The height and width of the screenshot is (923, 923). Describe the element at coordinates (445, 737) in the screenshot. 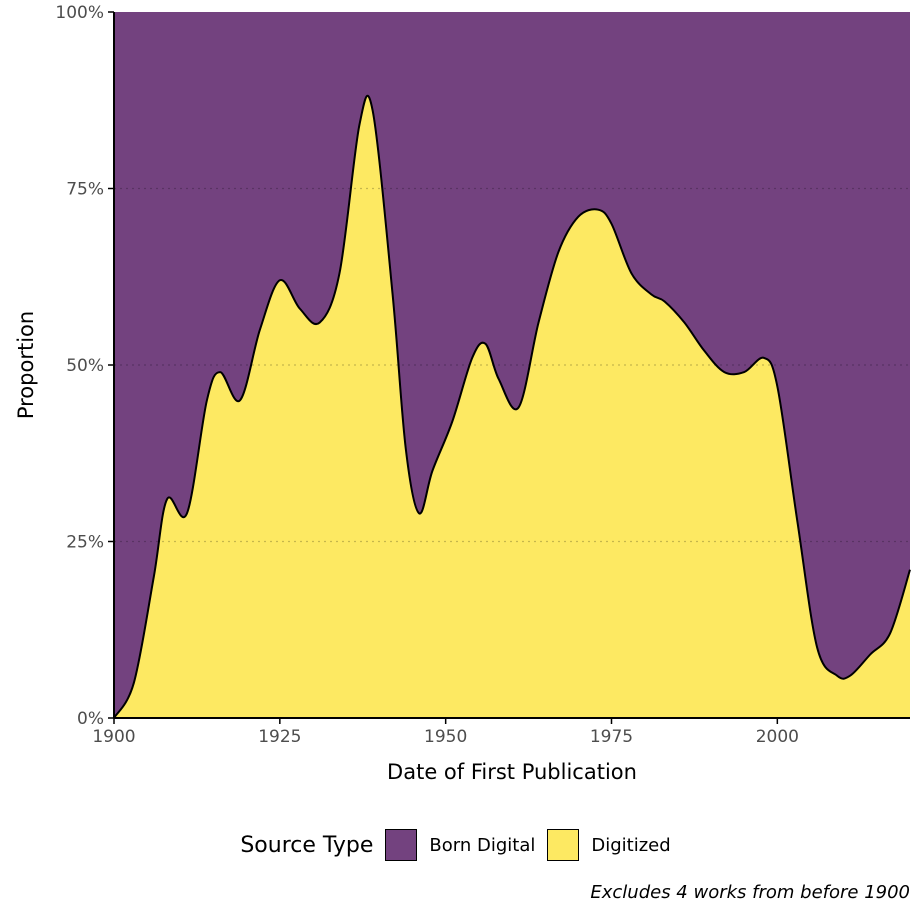

I see `x-tick-label: 1950` at that location.